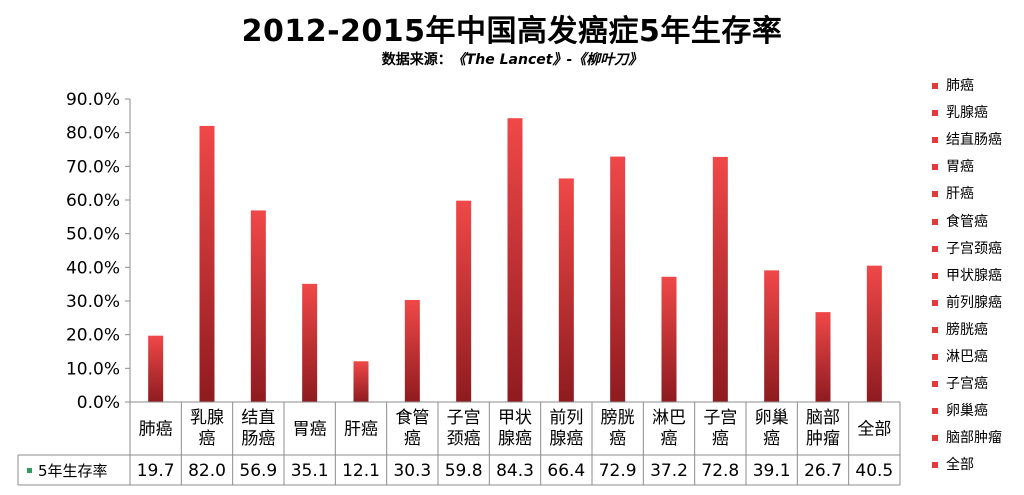 This screenshot has height=495, width=1024. I want to click on x-category-label: 肺癌, so click(156, 430).